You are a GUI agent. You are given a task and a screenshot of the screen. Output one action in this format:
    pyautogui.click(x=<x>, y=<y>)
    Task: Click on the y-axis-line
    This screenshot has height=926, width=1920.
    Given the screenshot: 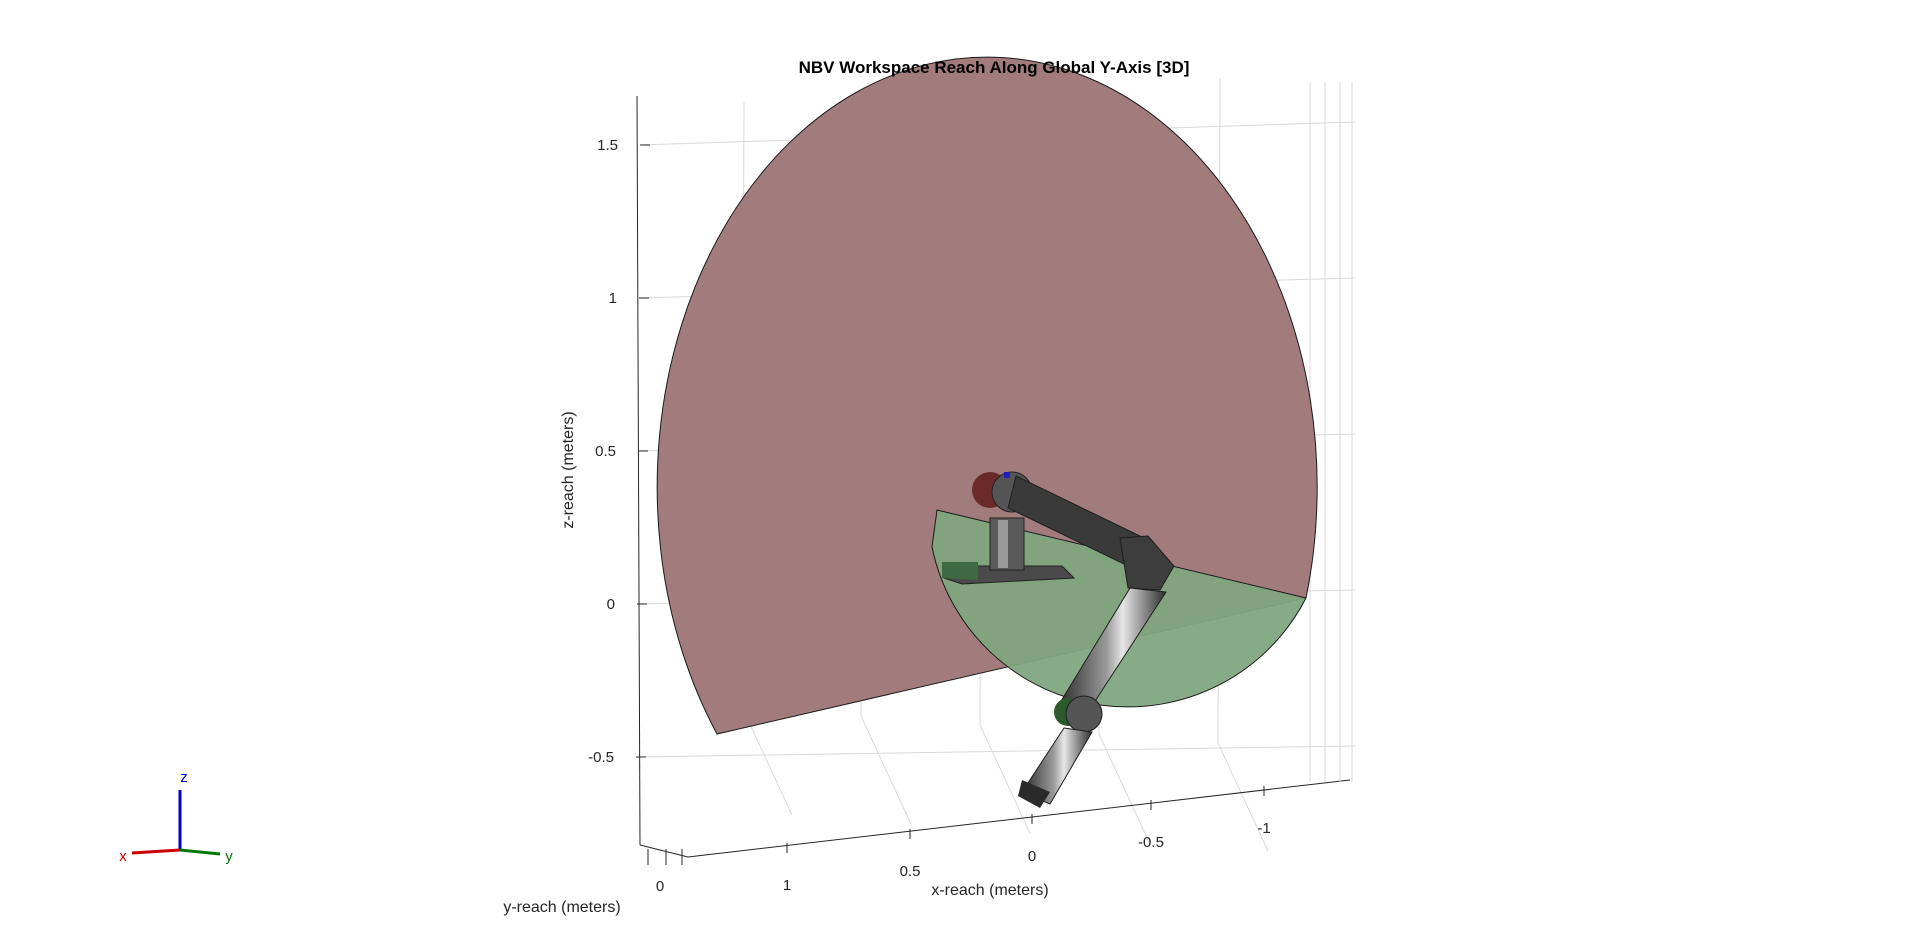 What is the action you would take?
    pyautogui.click(x=664, y=851)
    